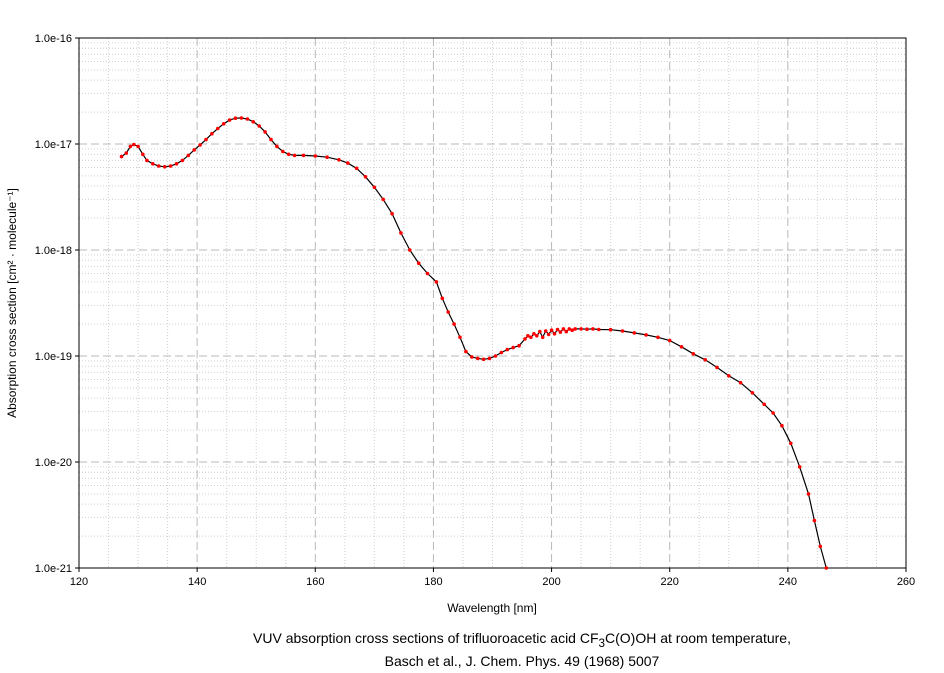 This screenshot has width=944, height=673. What do you see at coordinates (79, 582) in the screenshot?
I see `x-tick-label: 120` at bounding box center [79, 582].